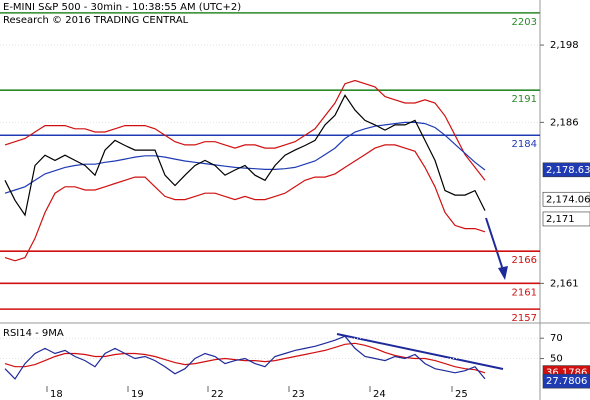 Image resolution: width=590 pixels, height=400 pixels. What do you see at coordinates (56, 394) in the screenshot?
I see `x-tick-label: 18` at bounding box center [56, 394].